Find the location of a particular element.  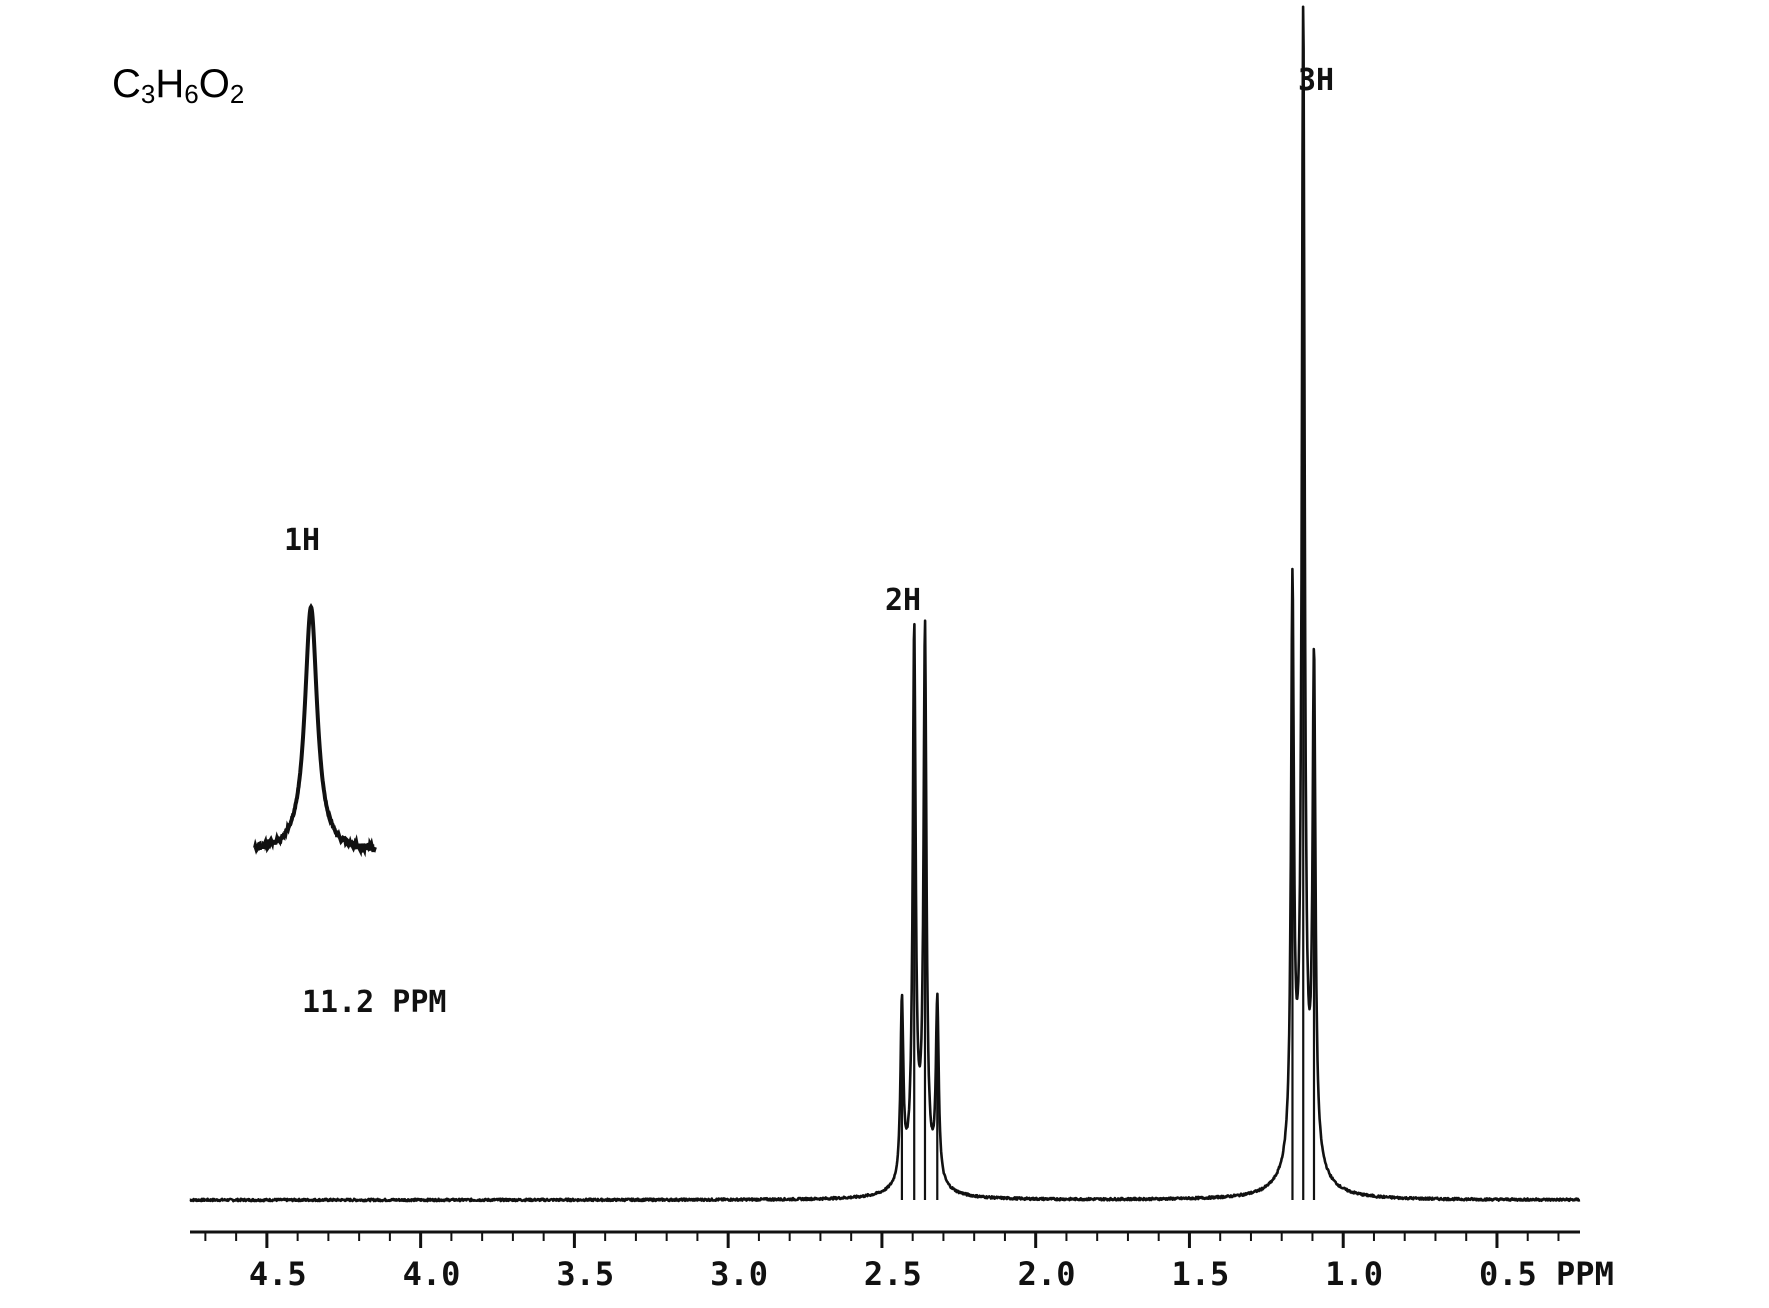

x-tick-label: 0.5 PPM is located at coordinates (1546, 1274).